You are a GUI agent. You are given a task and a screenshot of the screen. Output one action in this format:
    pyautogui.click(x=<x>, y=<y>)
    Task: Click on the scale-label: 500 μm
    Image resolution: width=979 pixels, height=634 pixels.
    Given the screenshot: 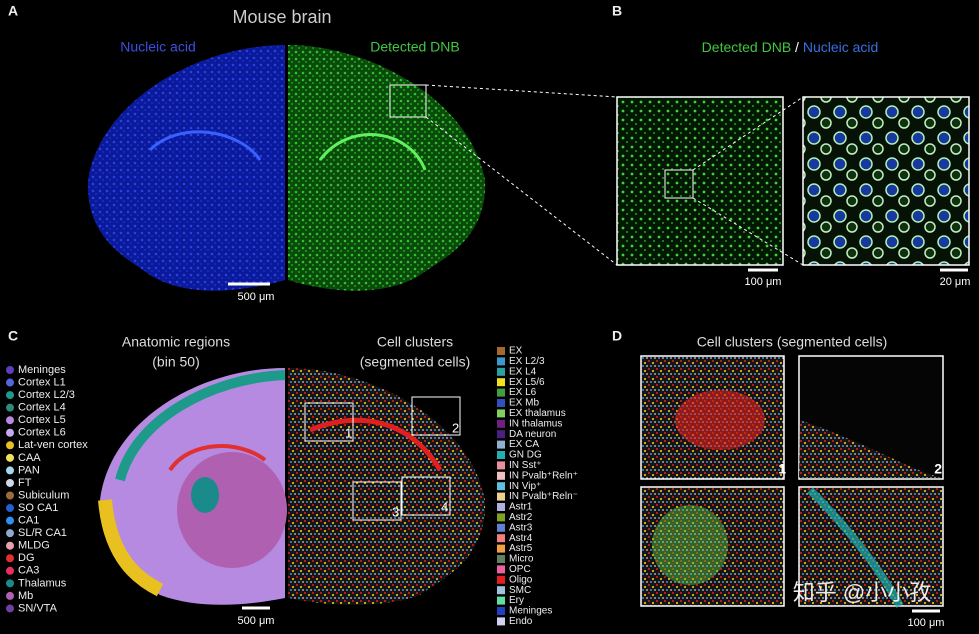 What is the action you would take?
    pyautogui.click(x=256, y=297)
    